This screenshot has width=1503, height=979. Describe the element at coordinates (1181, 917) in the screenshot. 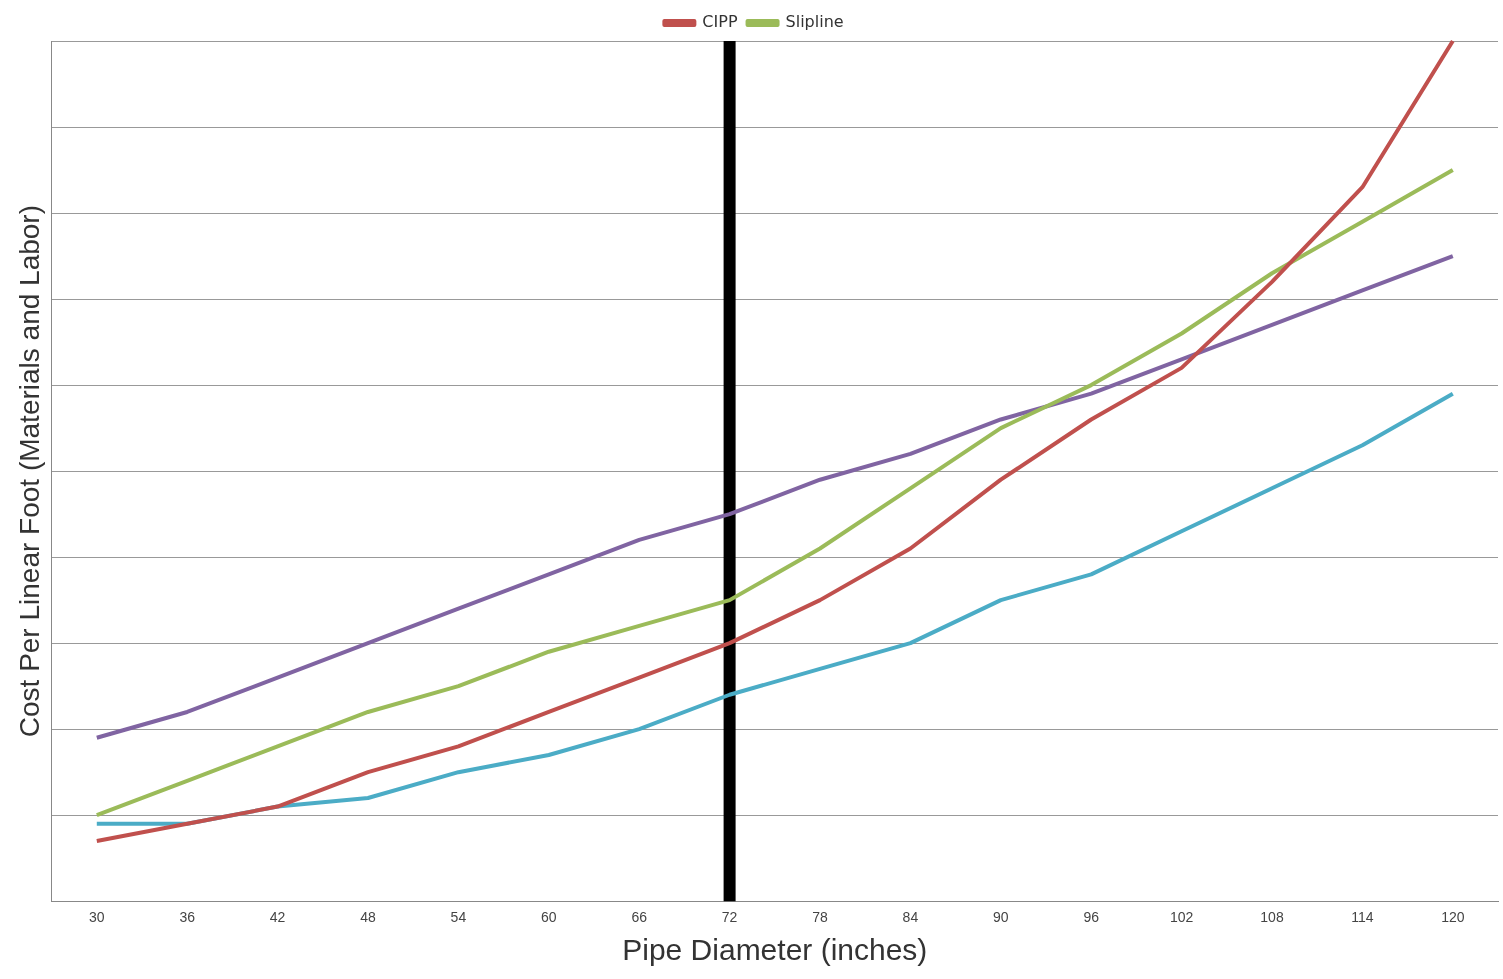

I see `x-tick-label: 102` at that location.